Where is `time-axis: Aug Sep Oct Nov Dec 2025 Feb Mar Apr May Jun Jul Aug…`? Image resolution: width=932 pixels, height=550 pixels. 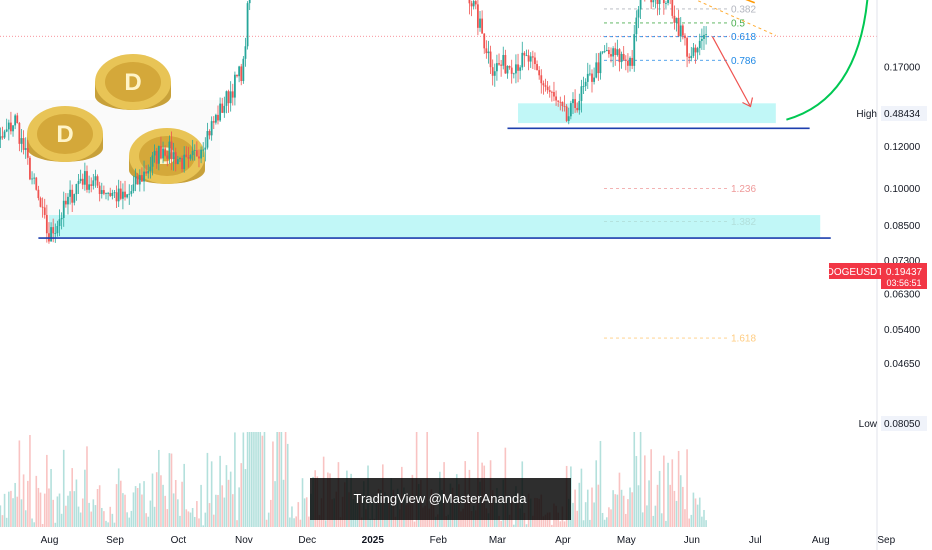
time-axis: Aug Sep Oct Nov Dec 2025 Feb Mar Apr May Jun Jul Aug… is located at coordinates (468, 540).